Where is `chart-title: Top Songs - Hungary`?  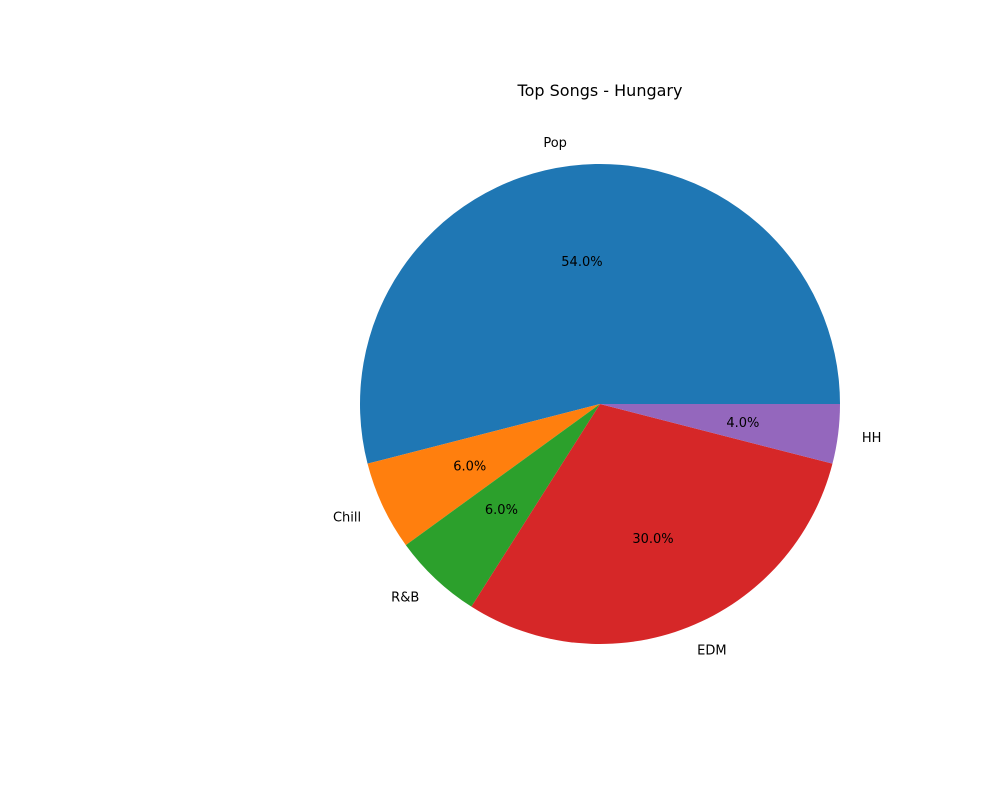 chart-title: Top Songs - Hungary is located at coordinates (600, 90).